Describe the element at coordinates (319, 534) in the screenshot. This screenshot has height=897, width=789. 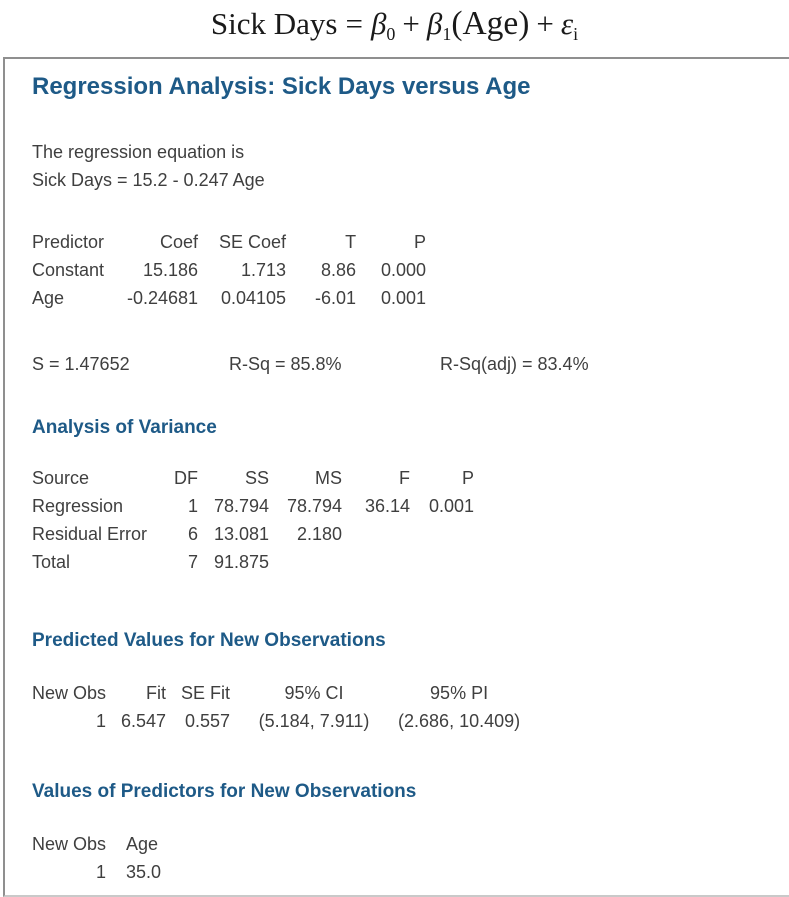
I see `table-cell: 2.180` at that location.